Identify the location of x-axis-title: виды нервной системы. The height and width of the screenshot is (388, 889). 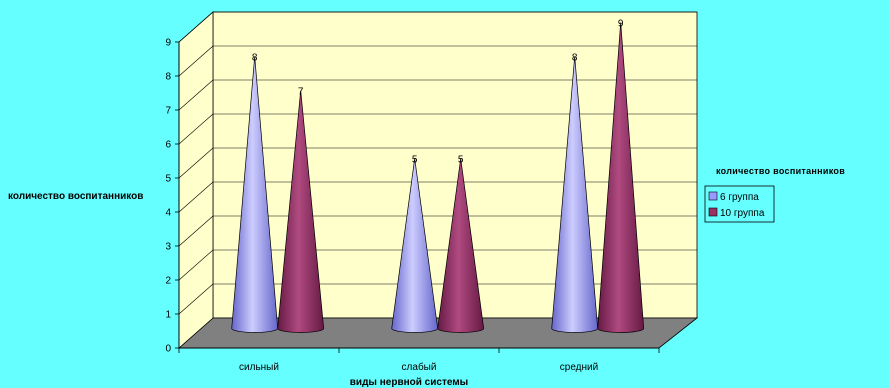
(409, 382).